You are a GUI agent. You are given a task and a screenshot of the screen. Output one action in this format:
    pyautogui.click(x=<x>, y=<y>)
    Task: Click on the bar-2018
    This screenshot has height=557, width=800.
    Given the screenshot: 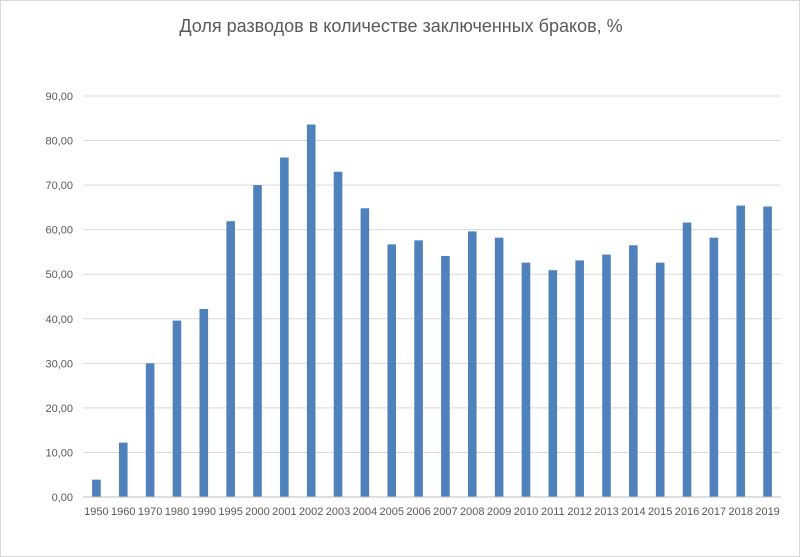 What is the action you would take?
    pyautogui.click(x=741, y=351)
    